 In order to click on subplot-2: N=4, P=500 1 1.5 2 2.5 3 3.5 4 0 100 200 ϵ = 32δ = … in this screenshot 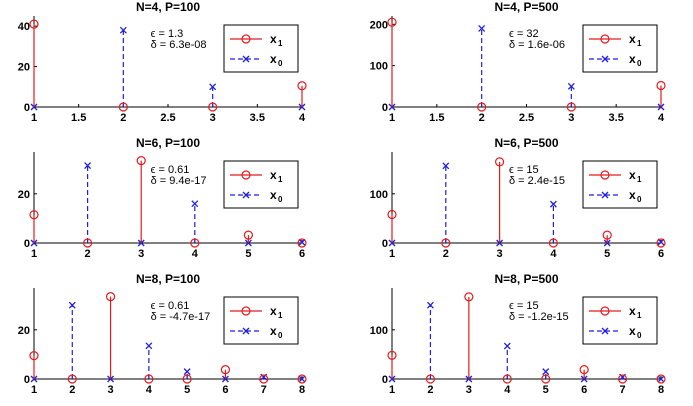, I will do `click(518, 62)`.